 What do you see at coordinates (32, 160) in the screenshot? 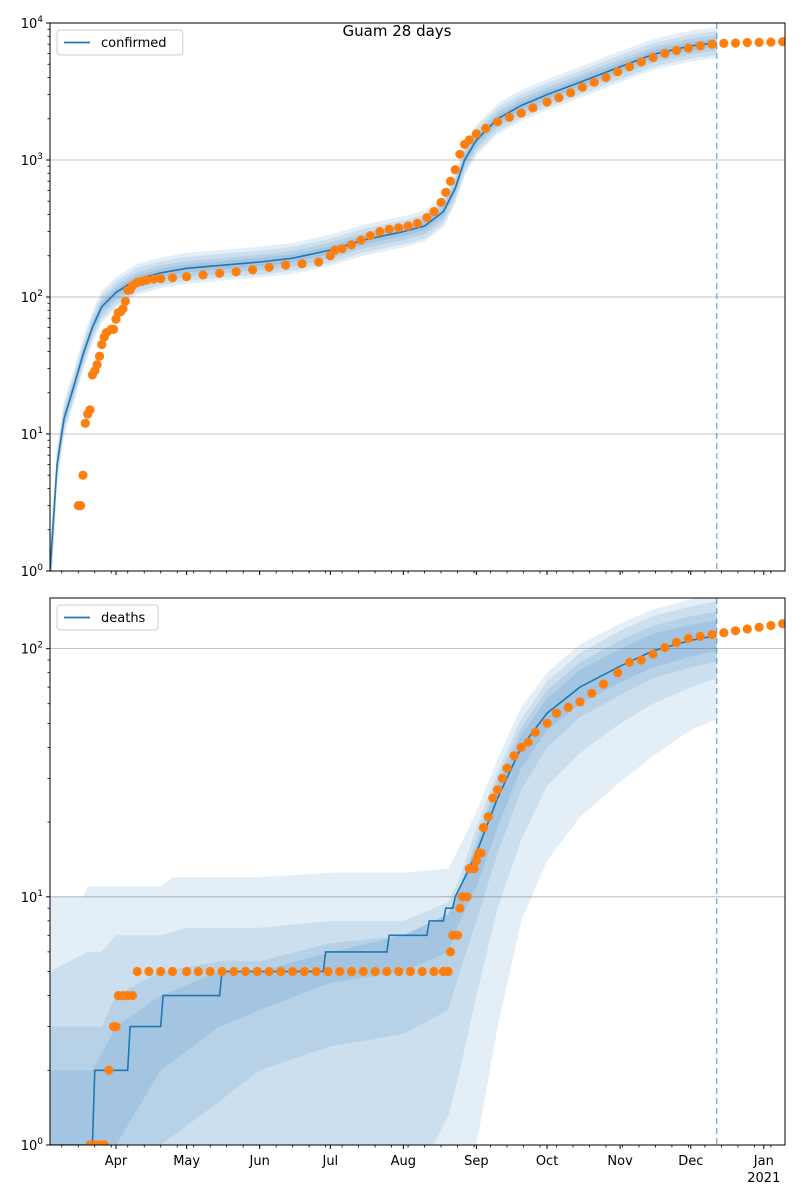
I see `y-tick-label: 10³` at bounding box center [32, 160].